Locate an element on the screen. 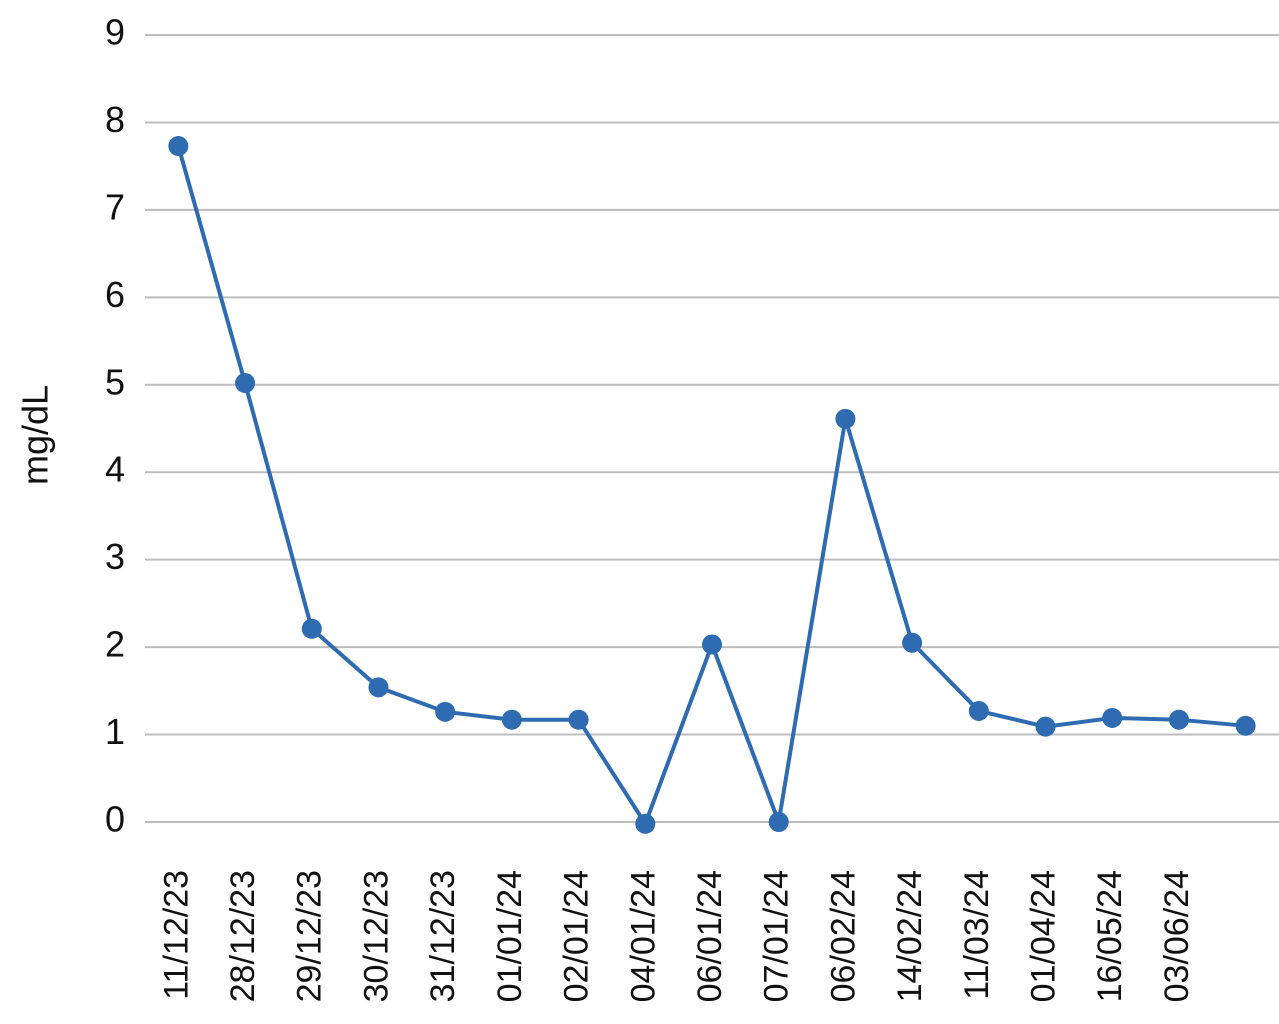 This screenshot has height=1024, width=1279. y-tick-label: 2 is located at coordinates (115, 644).